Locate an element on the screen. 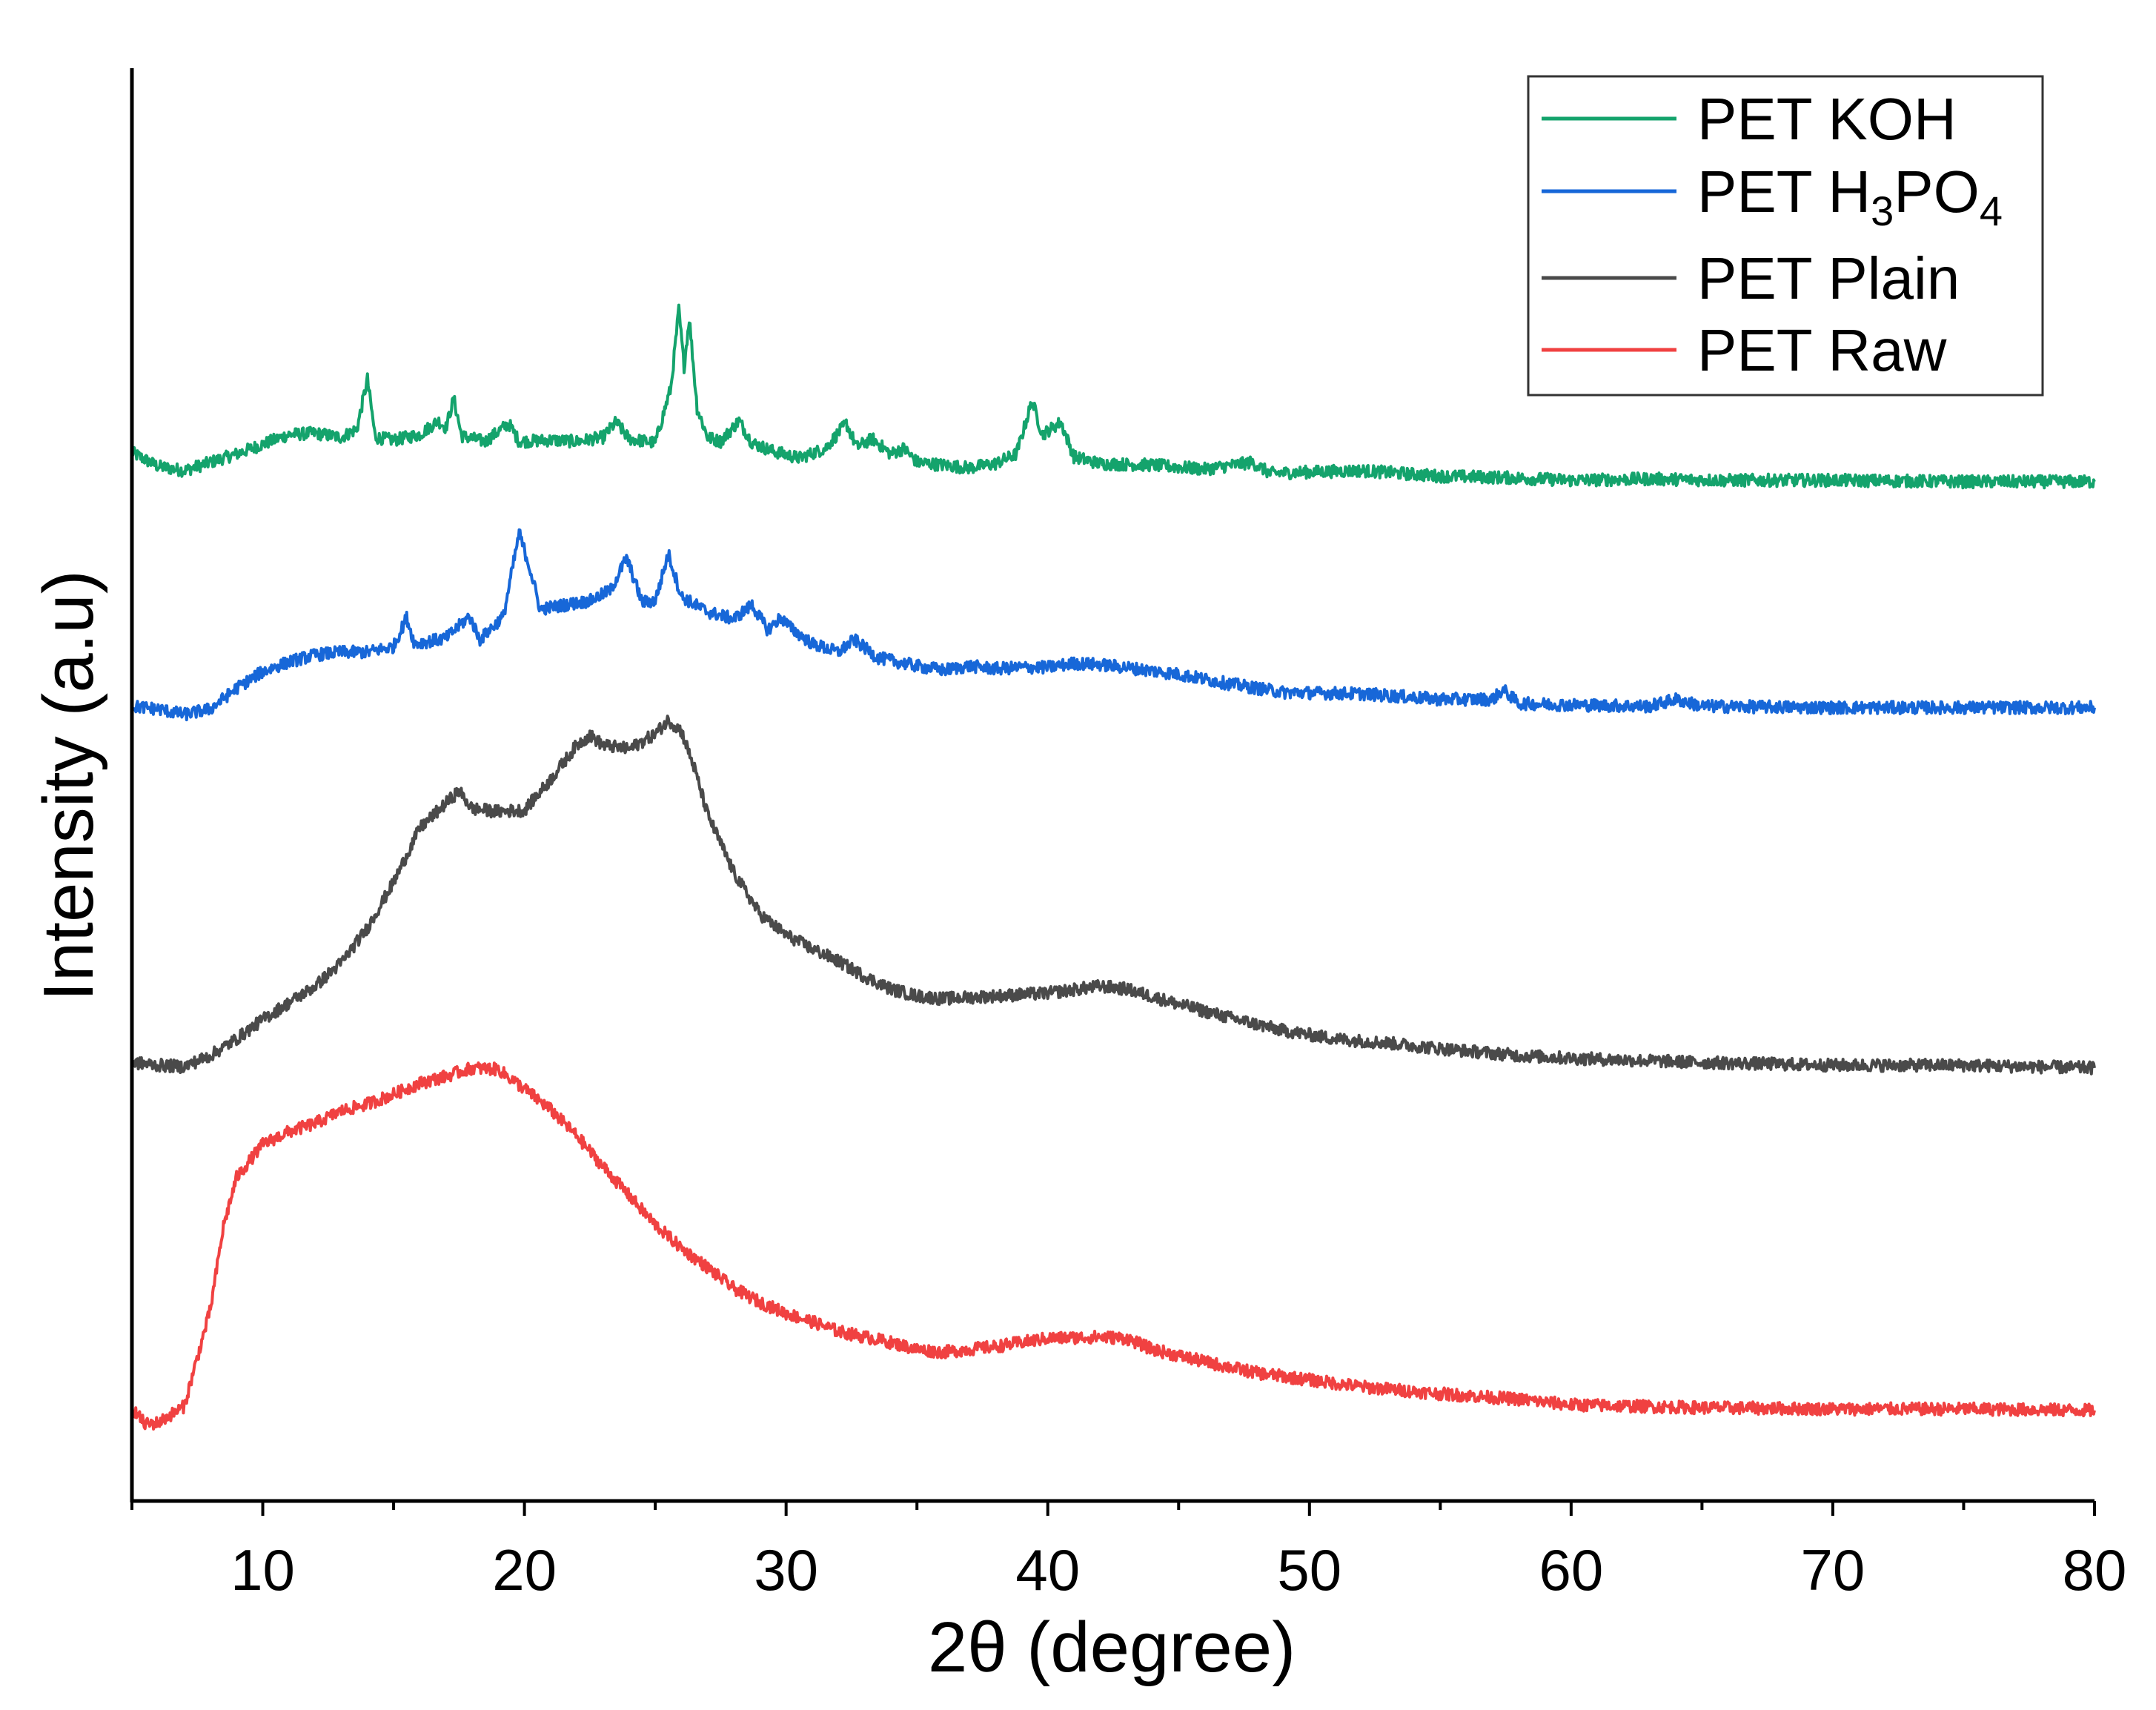 The width and height of the screenshot is (2156, 1710). x-tick-label: 40 is located at coordinates (1047, 1570).